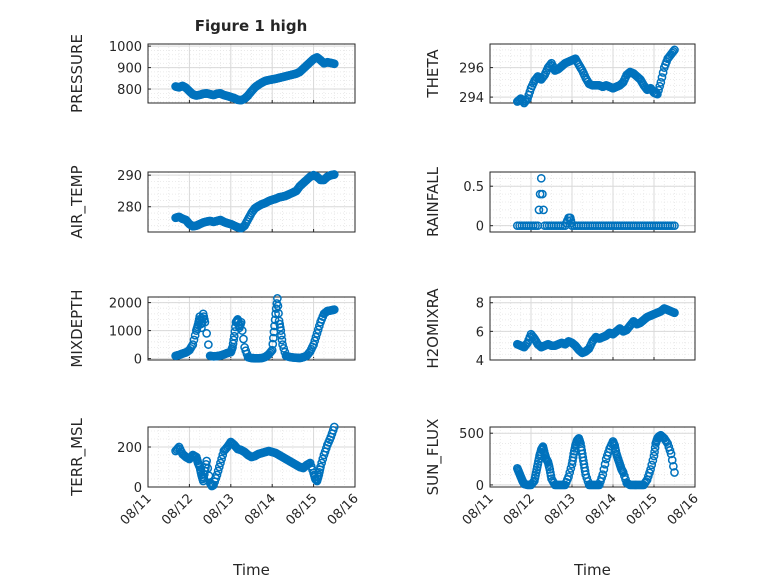 Image resolution: width=778 pixels, height=583 pixels. What do you see at coordinates (519, 509) in the screenshot?
I see `x-tick-label: 08/12` at bounding box center [519, 509].